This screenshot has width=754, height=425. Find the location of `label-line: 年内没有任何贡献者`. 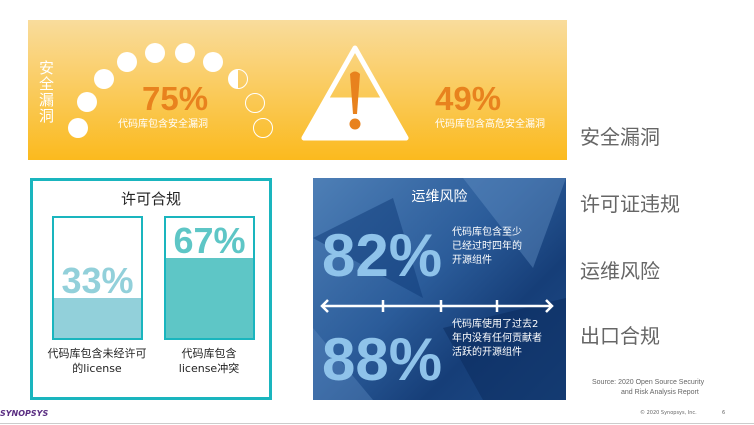

label-line: 年内没有任何贡献者 is located at coordinates (497, 338).